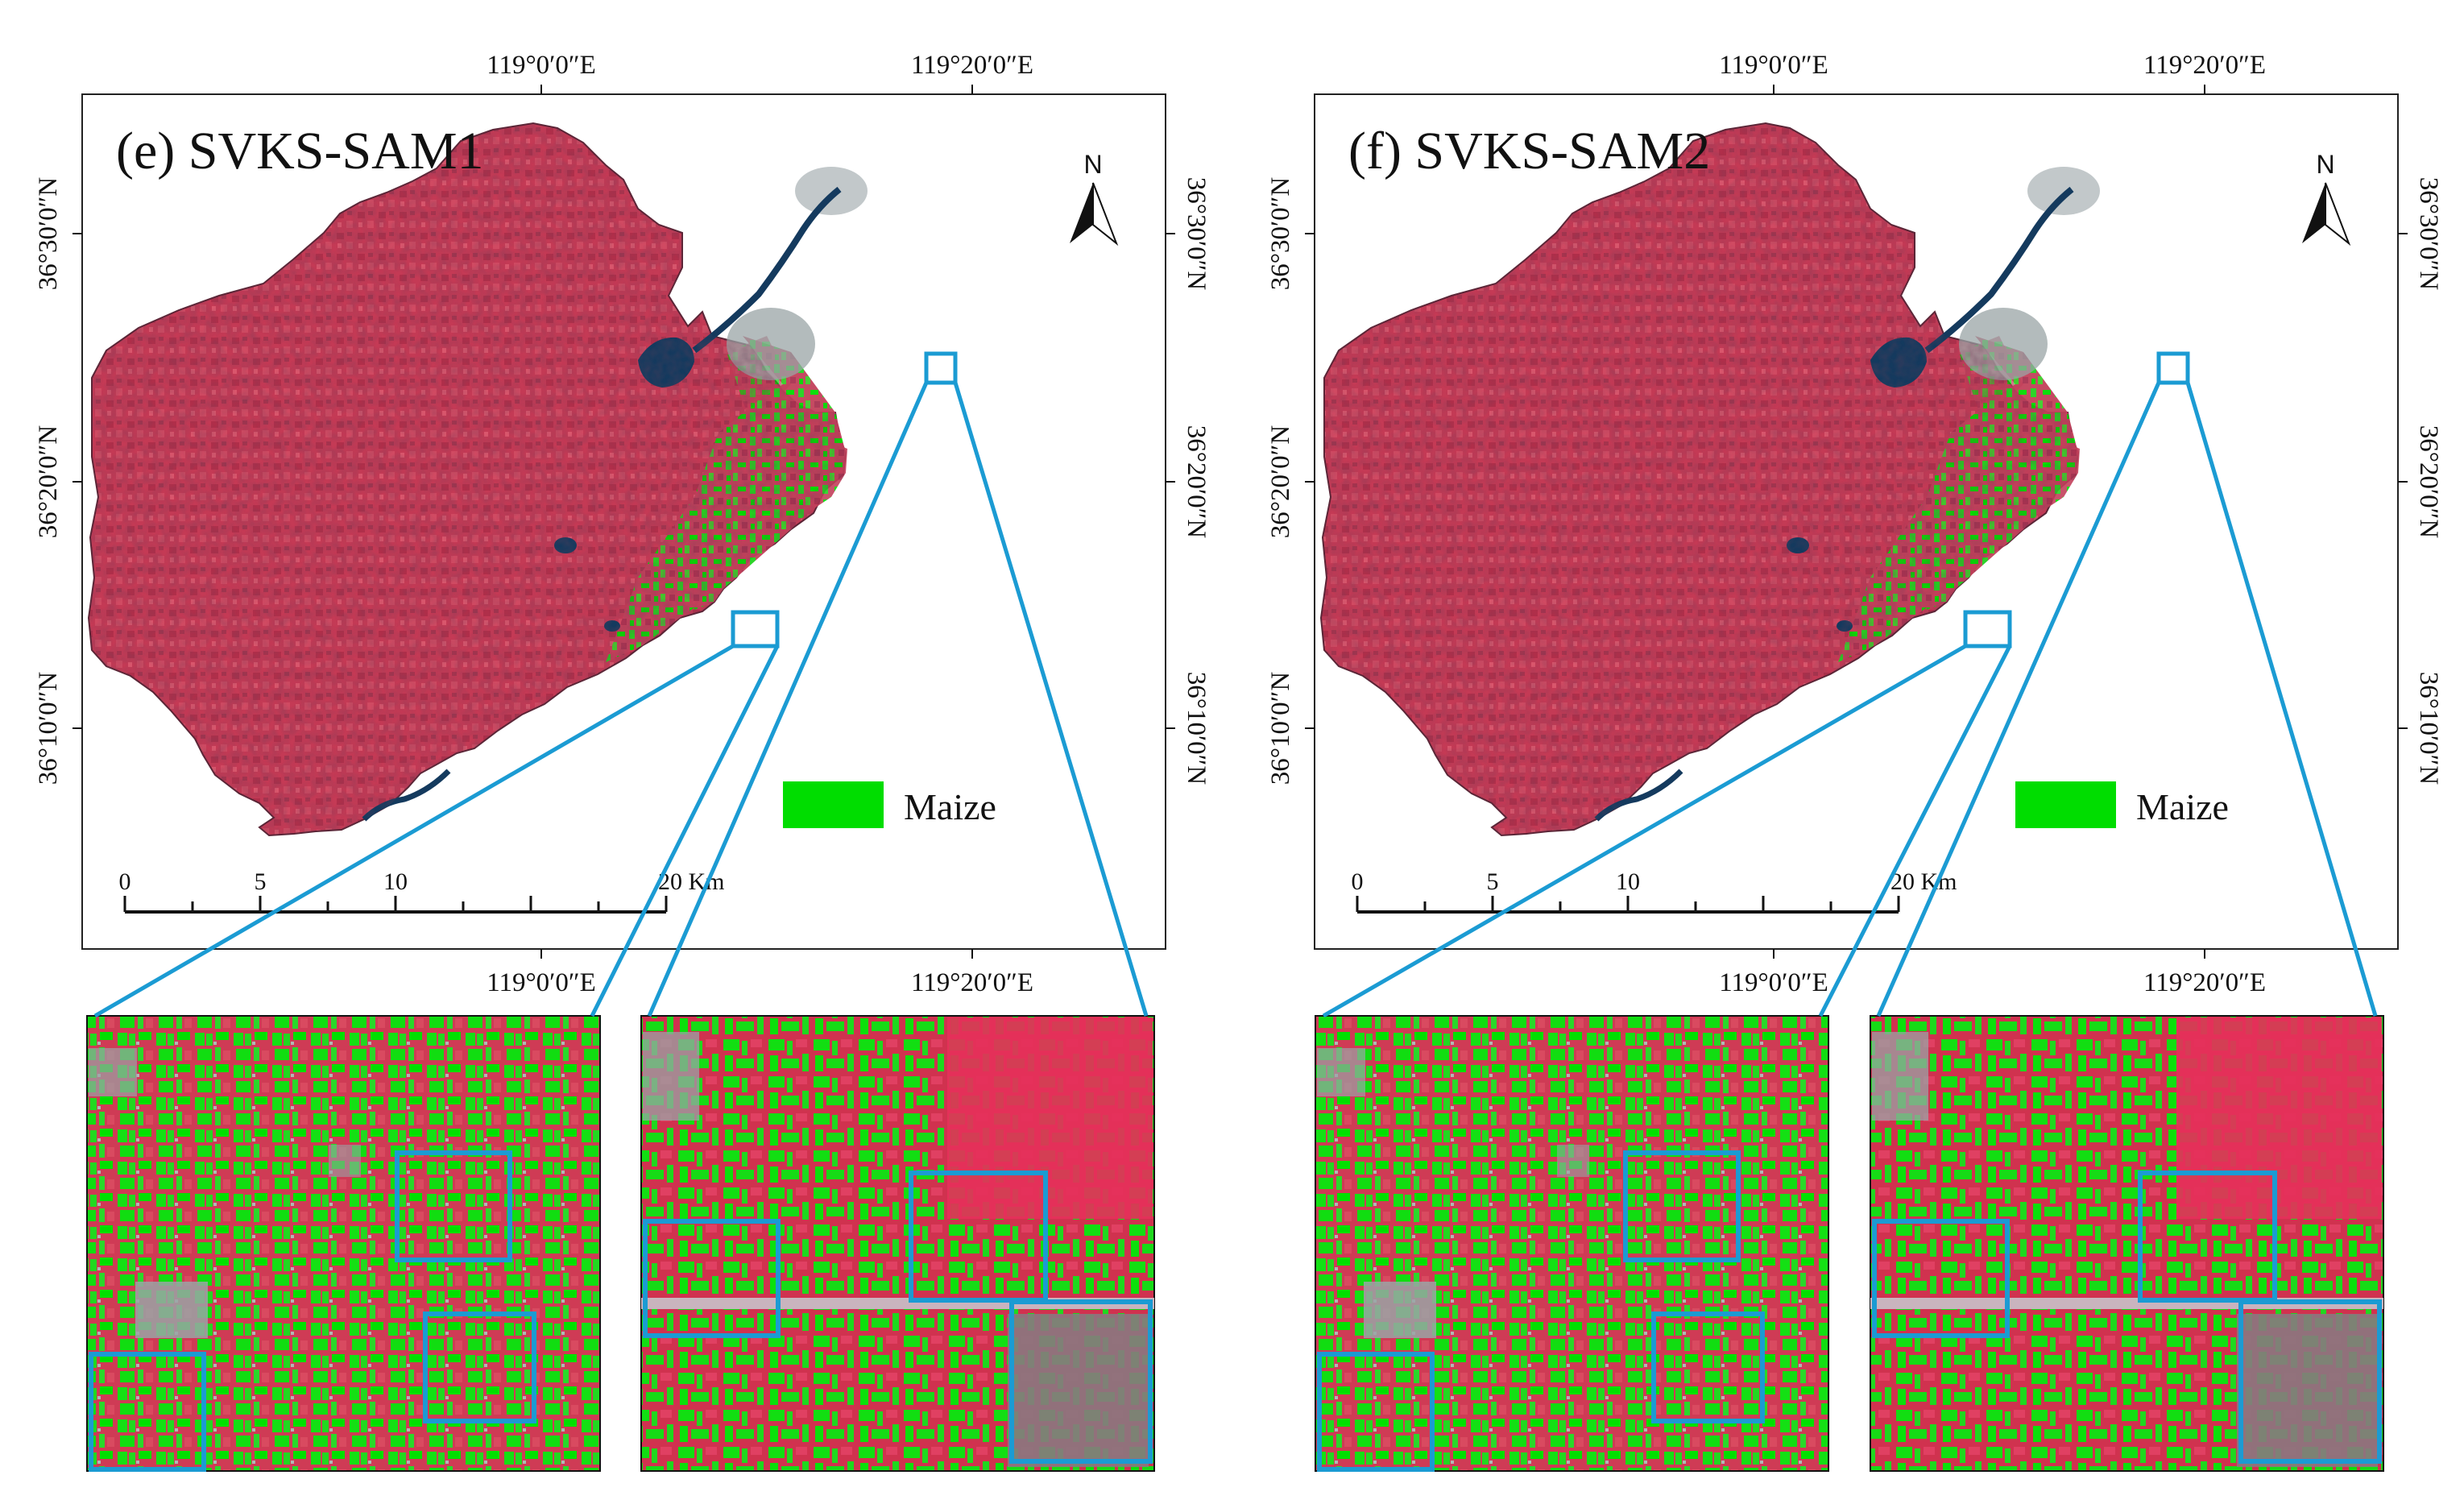 The width and height of the screenshot is (2464, 1500). I want to click on panel-title: (e) SVKS-SAM1, so click(300, 151).